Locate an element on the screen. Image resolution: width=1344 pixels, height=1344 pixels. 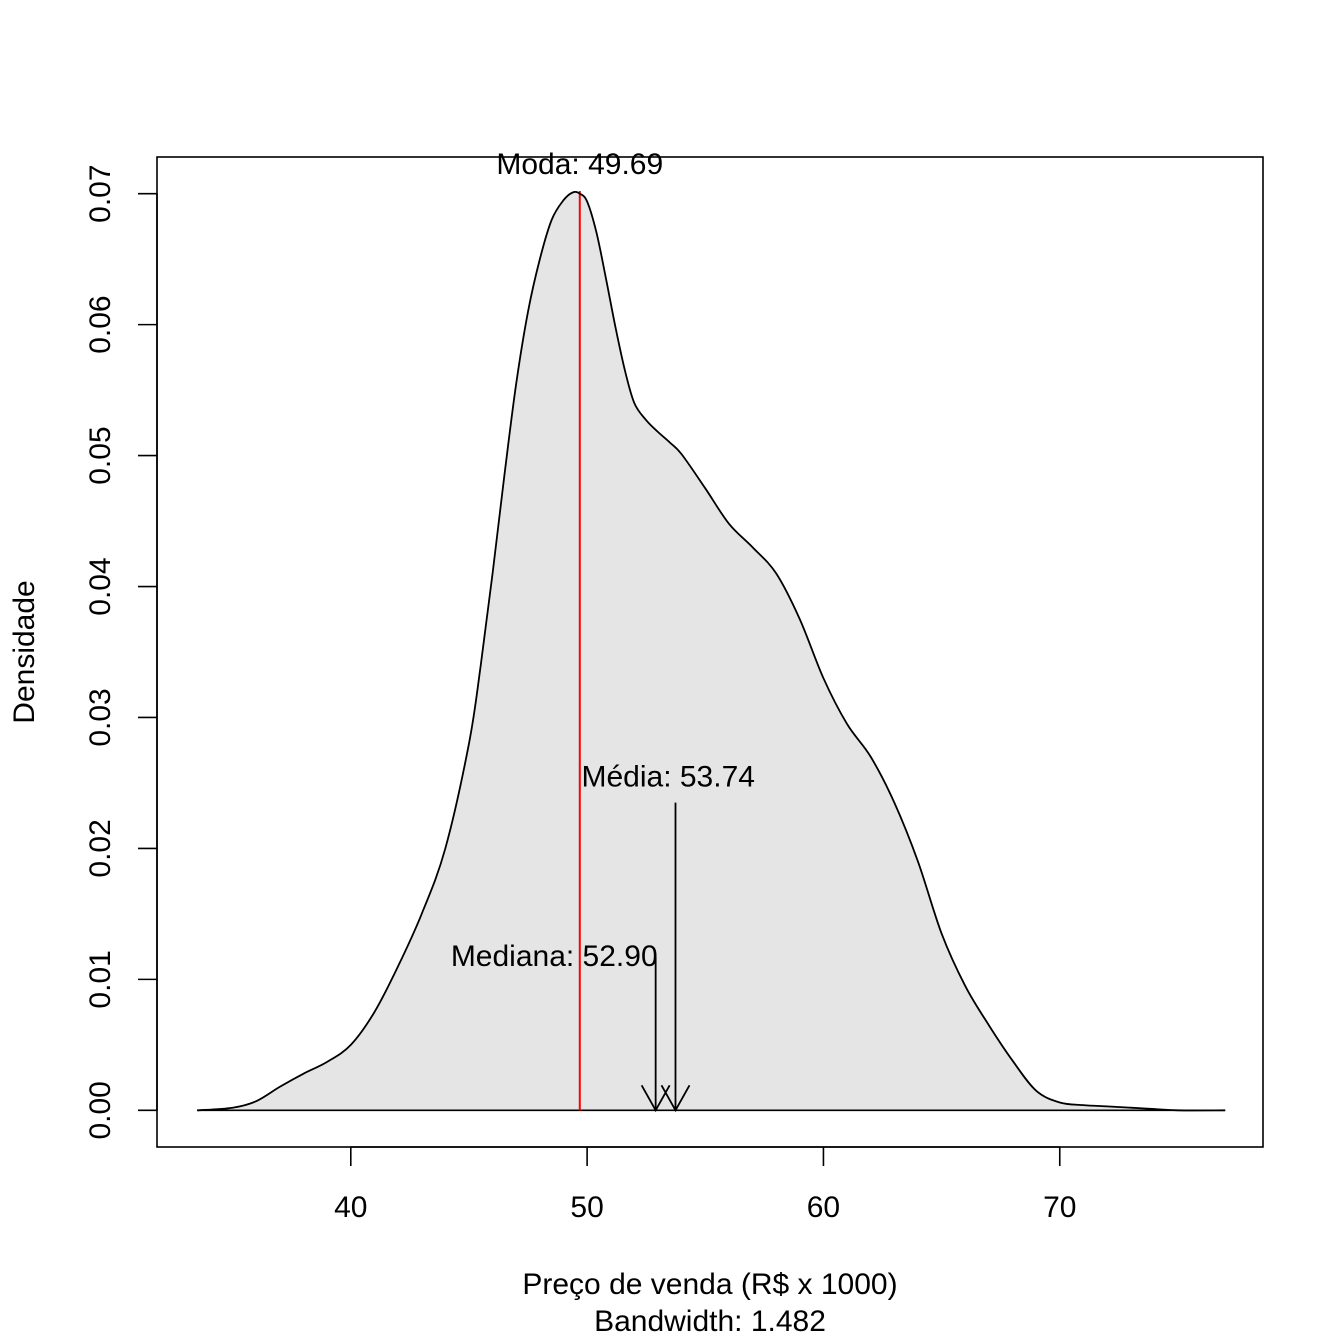
x-tick-label: 70 is located at coordinates (1059, 1207).